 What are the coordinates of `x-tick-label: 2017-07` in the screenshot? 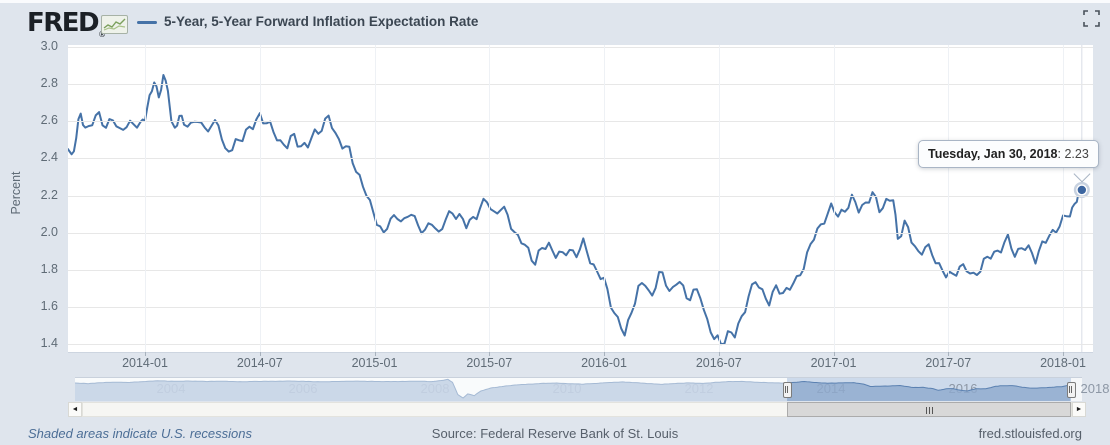 It's located at (948, 363).